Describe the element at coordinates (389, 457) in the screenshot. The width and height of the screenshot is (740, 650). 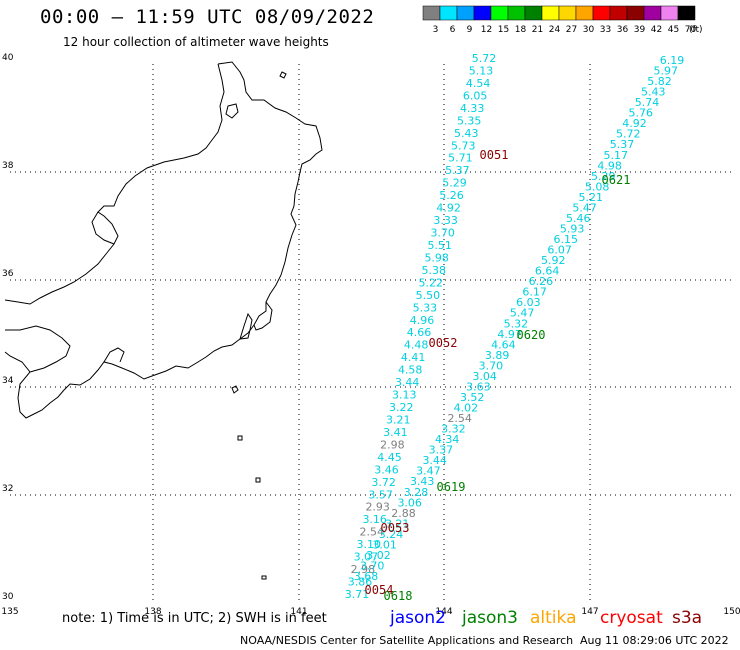
I see `swh-value: 4.45` at that location.